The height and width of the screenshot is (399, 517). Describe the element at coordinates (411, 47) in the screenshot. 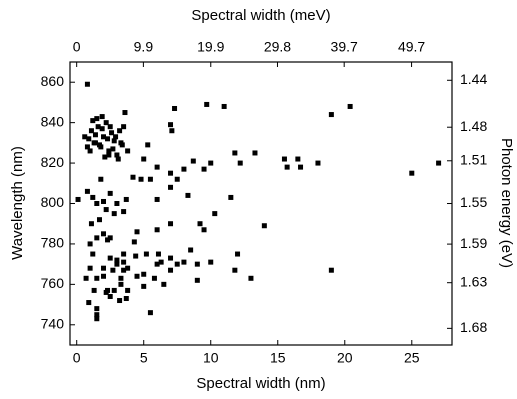

I see `x2-tick-label: 49.7` at that location.